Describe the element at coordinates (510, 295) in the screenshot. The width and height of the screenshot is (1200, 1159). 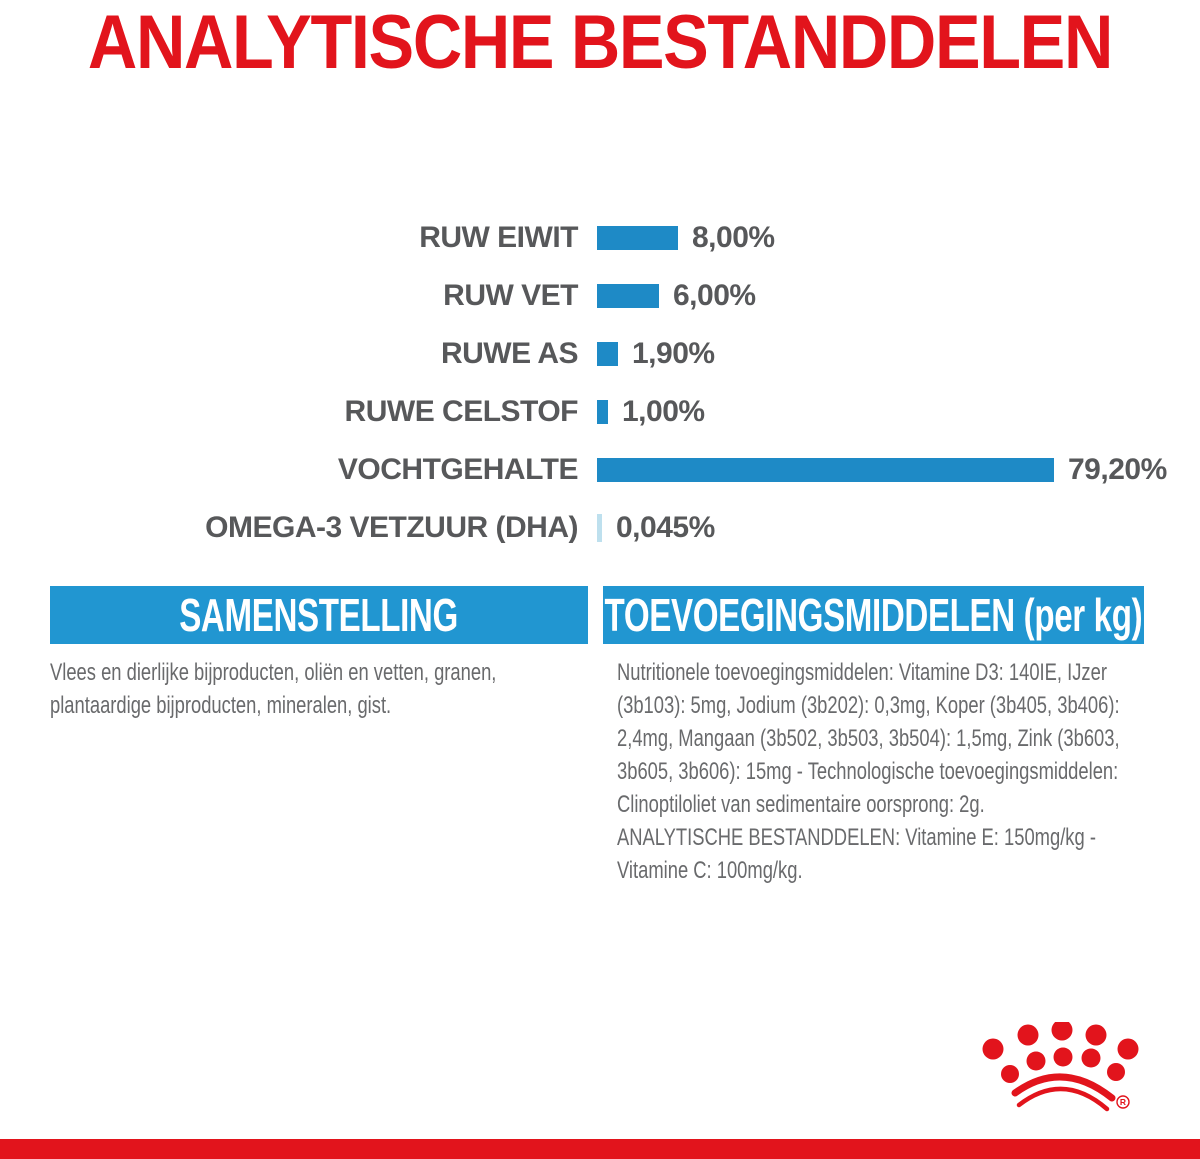
I see `bar-label: RUW VET` at that location.